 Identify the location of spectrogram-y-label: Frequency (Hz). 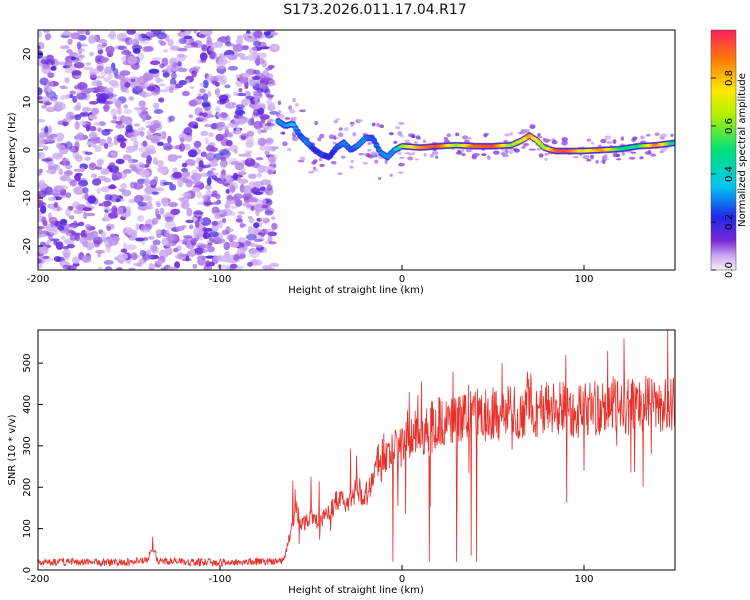
(12, 150).